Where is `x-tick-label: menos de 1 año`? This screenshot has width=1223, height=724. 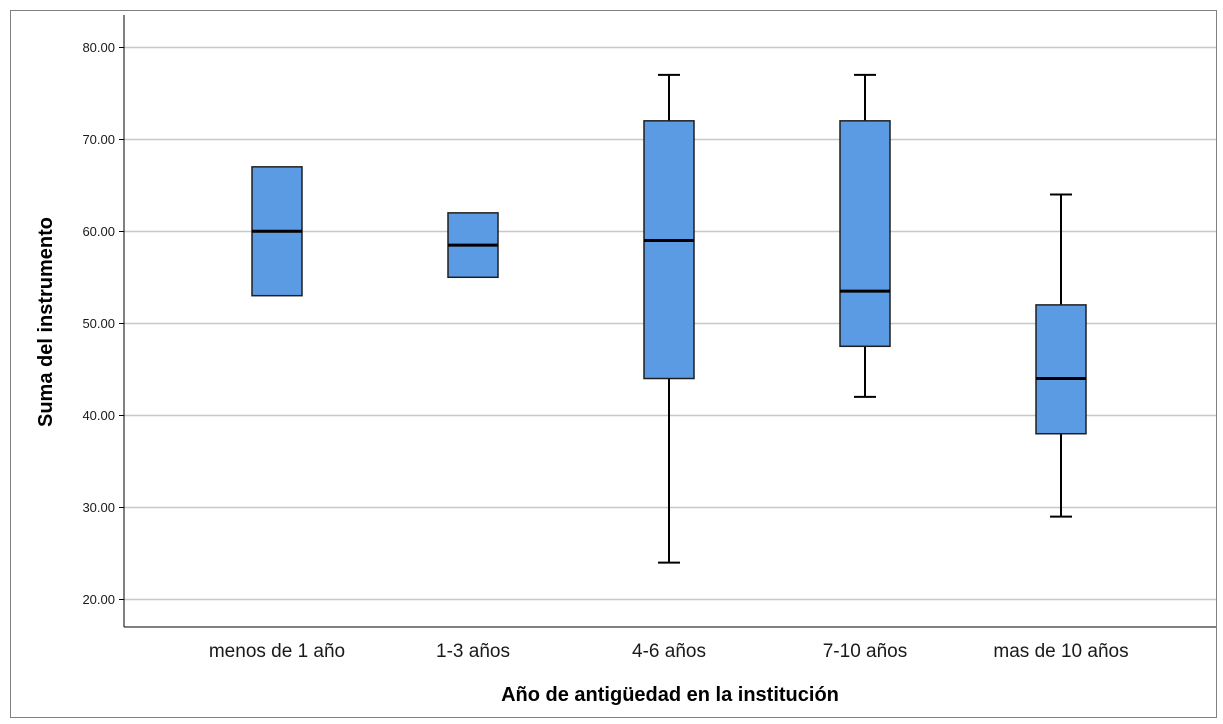
x-tick-label: menos de 1 año is located at coordinates (277, 651).